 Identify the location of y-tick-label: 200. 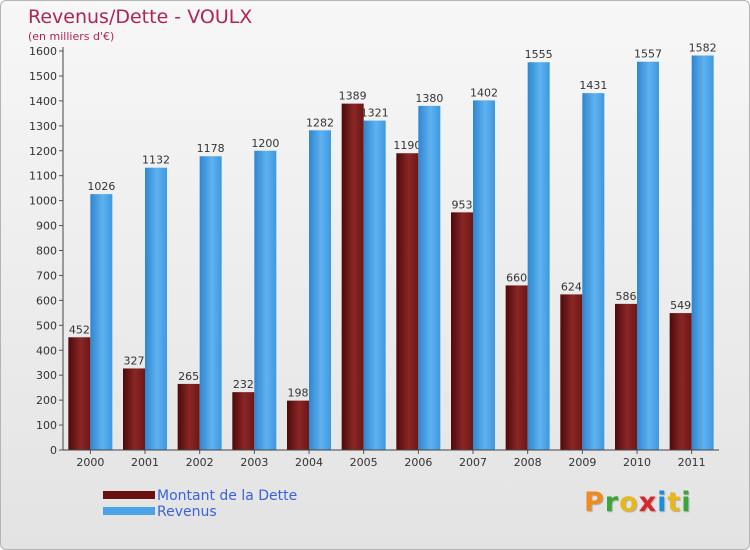
(46, 400).